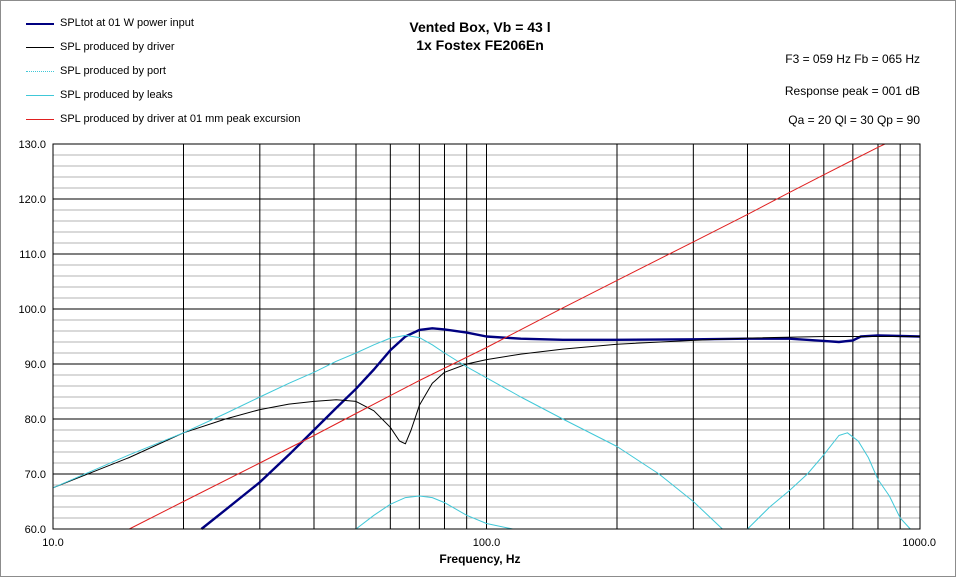  Describe the element at coordinates (487, 543) in the screenshot. I see `x-tick-label: 100.0` at that location.